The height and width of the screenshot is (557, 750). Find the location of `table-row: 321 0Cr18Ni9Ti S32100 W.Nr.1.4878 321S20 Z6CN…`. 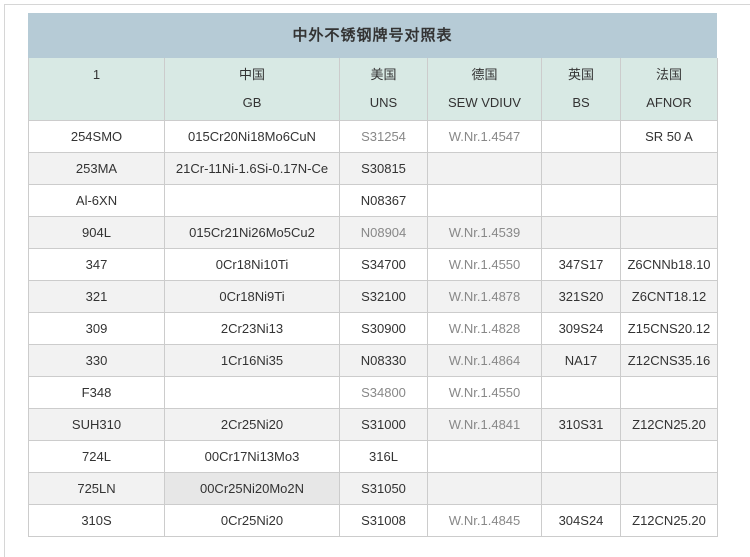

table-row: 321 0Cr18Ni9Ti S32100 W.Nr.1.4878 321S20 Z6CN… is located at coordinates (373, 296).